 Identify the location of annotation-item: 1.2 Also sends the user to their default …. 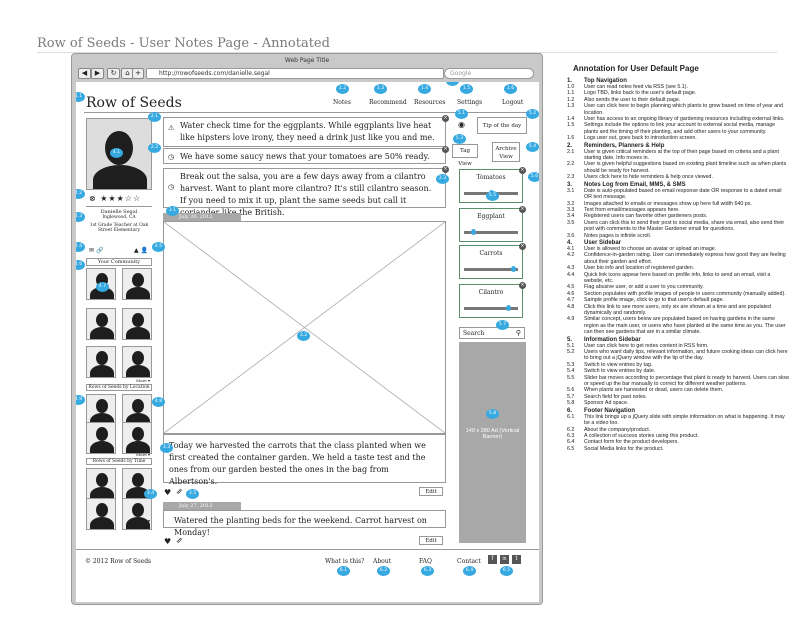
(624, 99).